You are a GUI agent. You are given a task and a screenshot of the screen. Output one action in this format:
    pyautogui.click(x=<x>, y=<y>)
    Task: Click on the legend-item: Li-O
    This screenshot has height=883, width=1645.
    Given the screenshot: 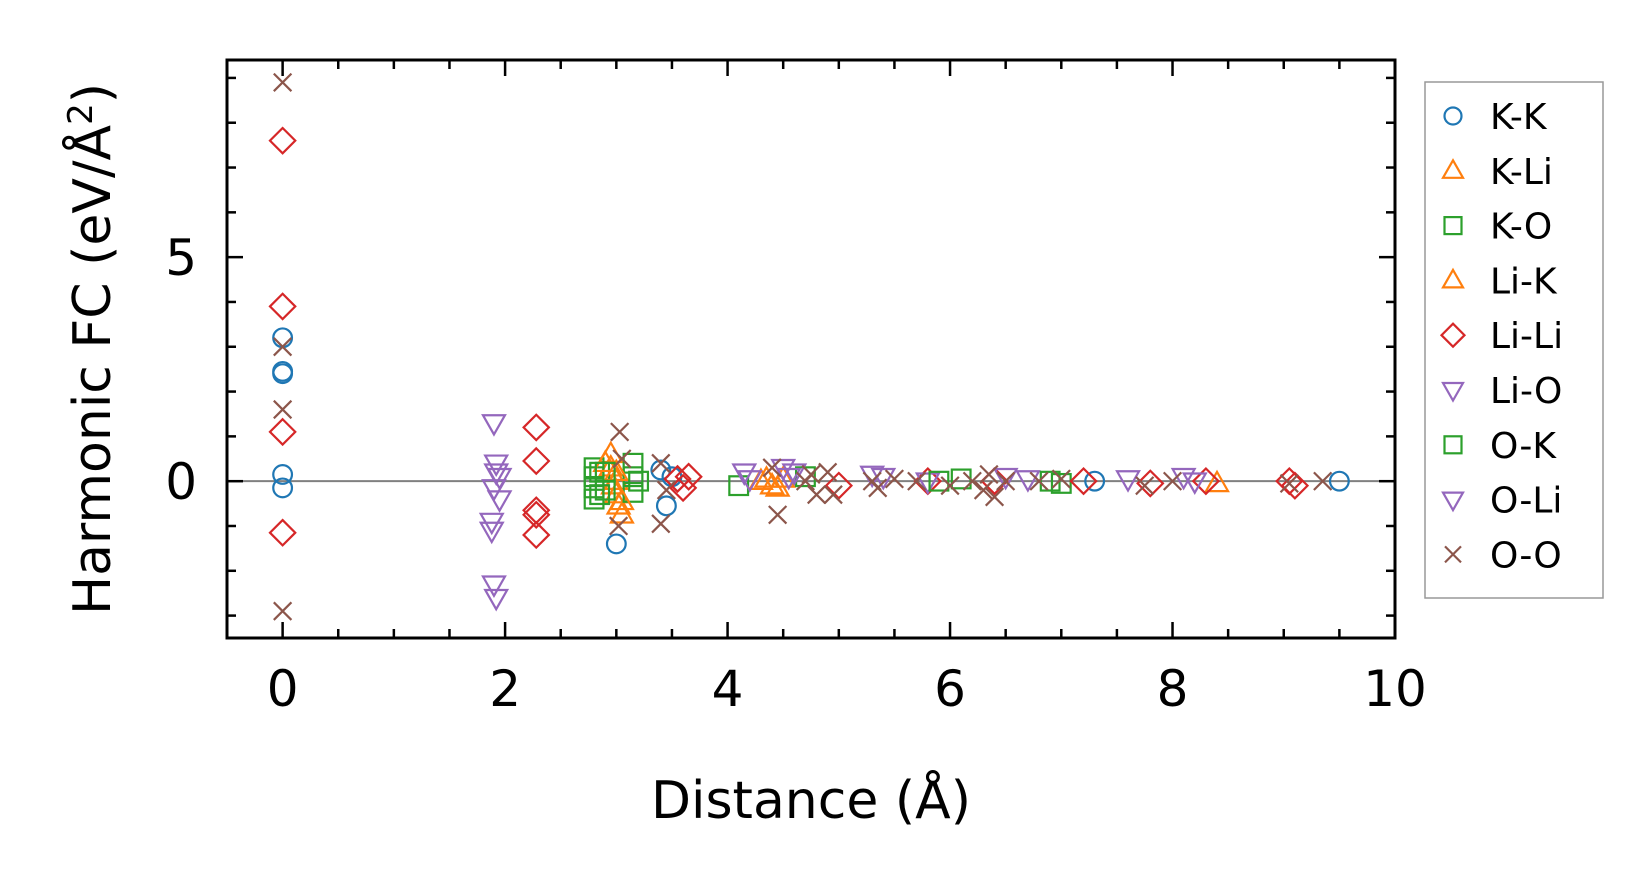 What is the action you would take?
    pyautogui.click(x=1501, y=391)
    